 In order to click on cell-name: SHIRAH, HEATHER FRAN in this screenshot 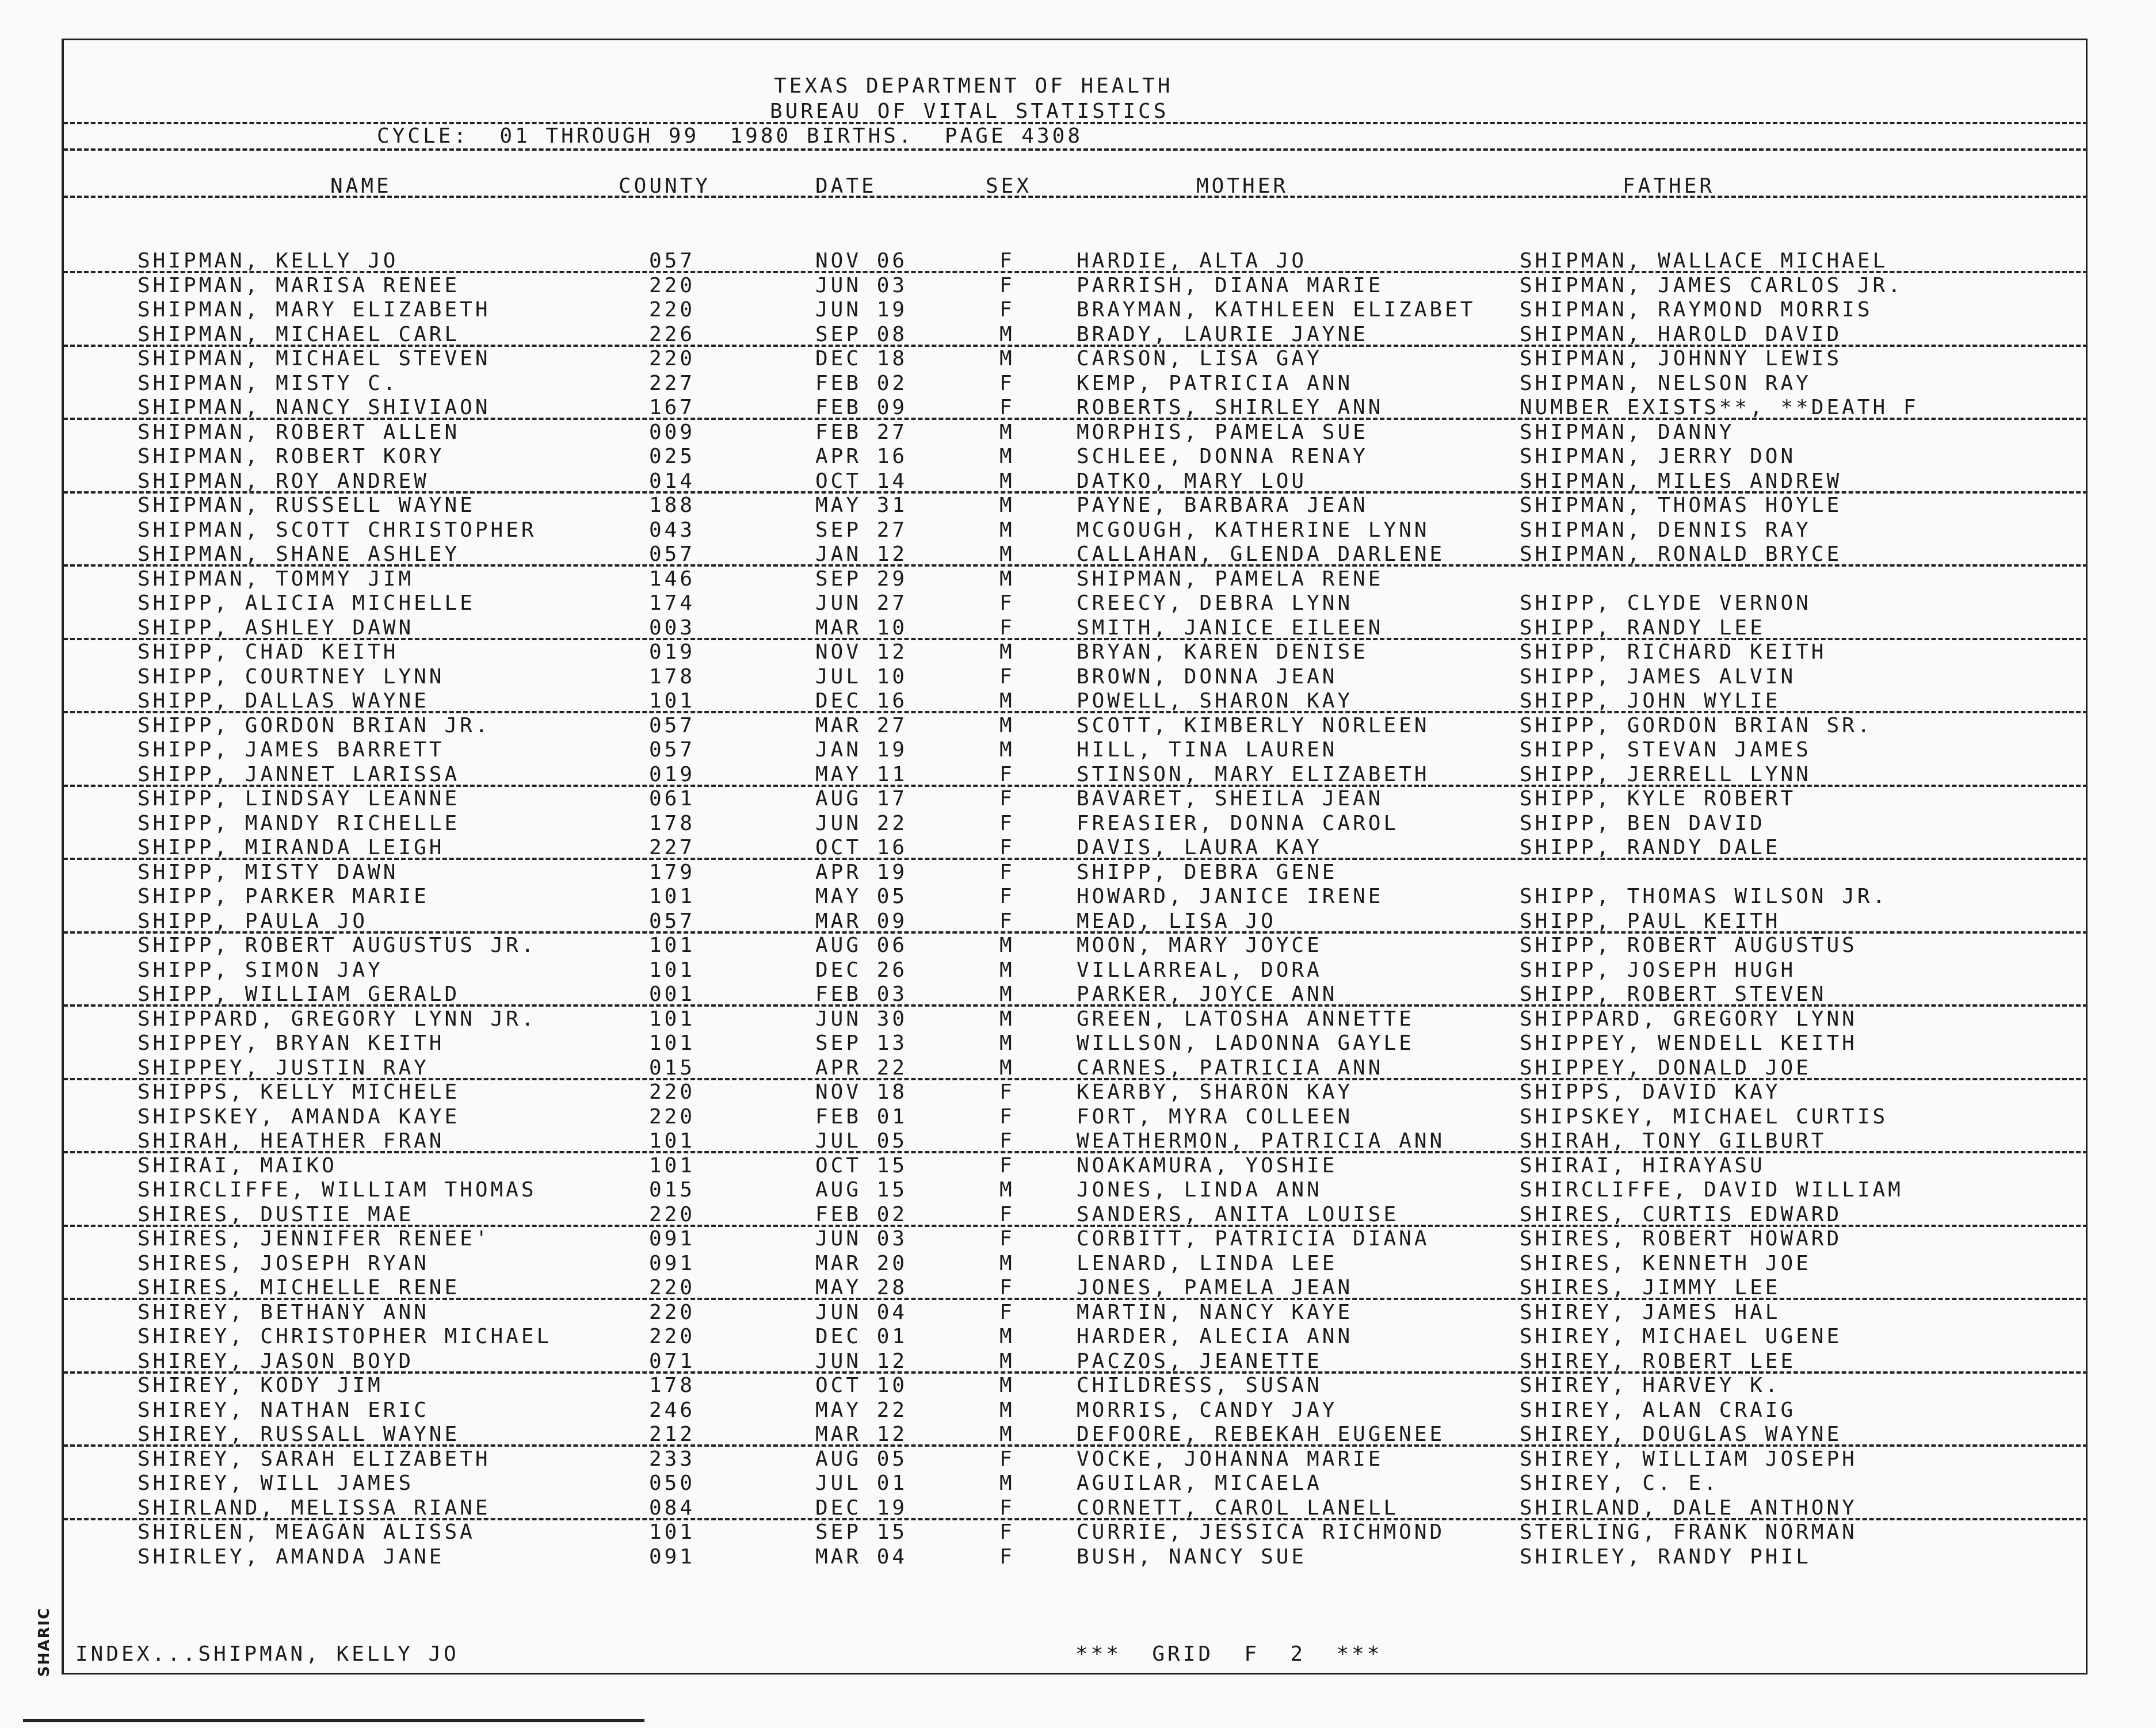, I will do `click(291, 1141)`.